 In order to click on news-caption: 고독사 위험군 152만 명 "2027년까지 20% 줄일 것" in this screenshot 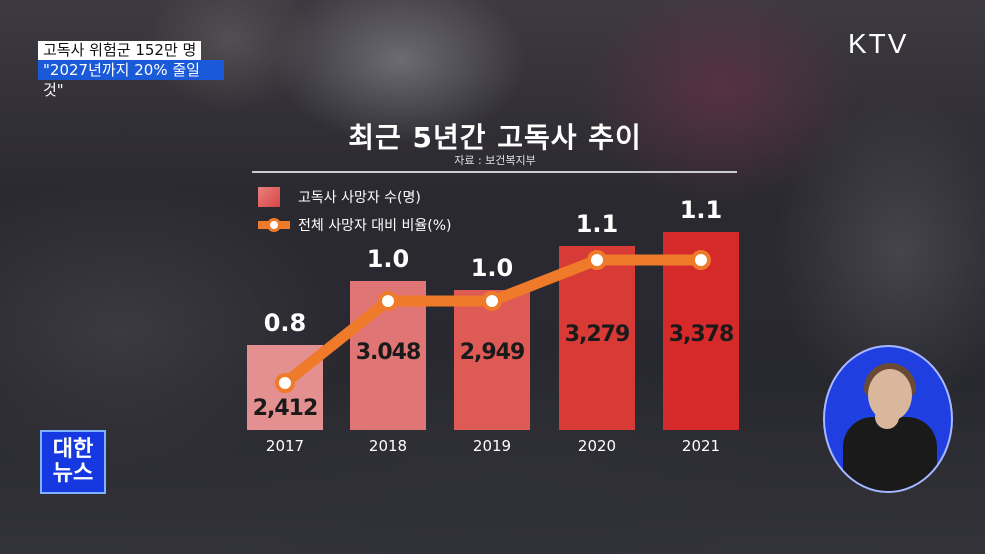, I will do `click(131, 69)`.